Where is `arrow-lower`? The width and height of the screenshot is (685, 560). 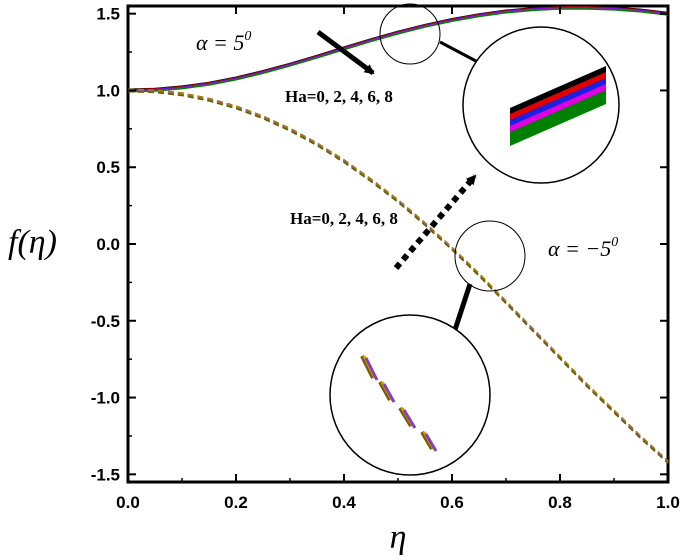 arrow-lower is located at coordinates (435, 222).